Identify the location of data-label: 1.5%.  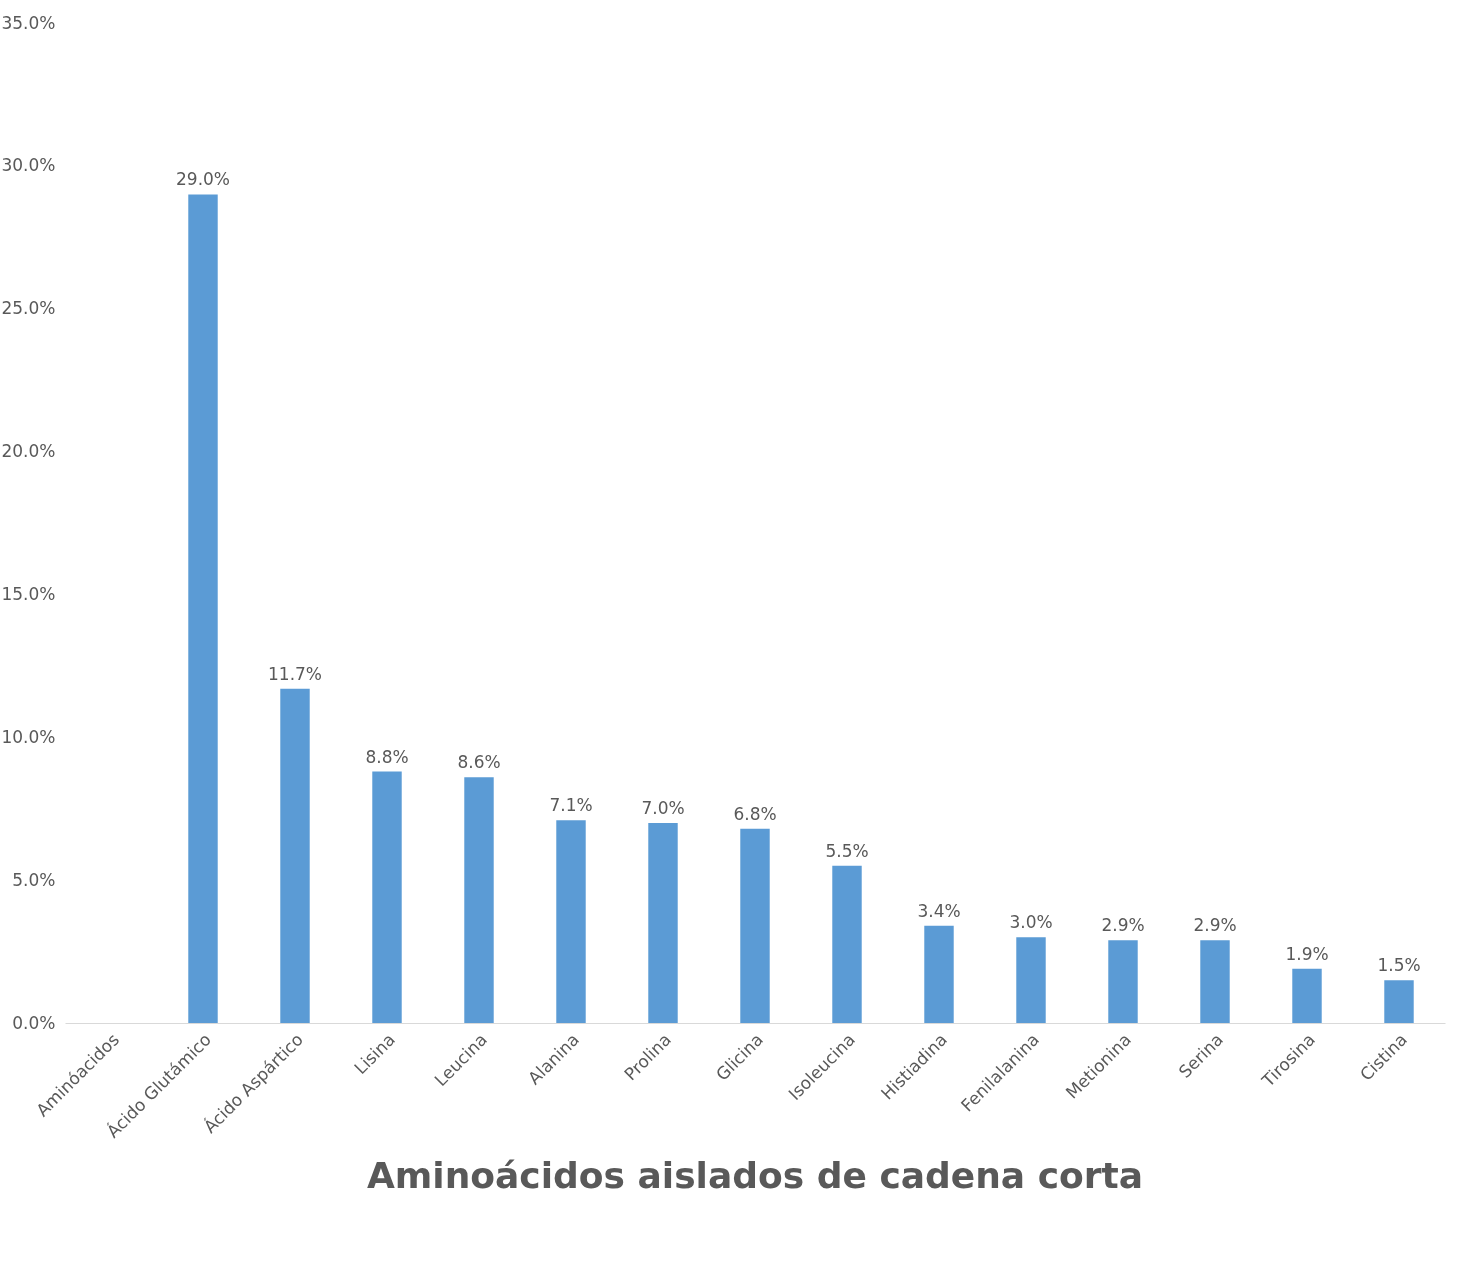
(1399, 965).